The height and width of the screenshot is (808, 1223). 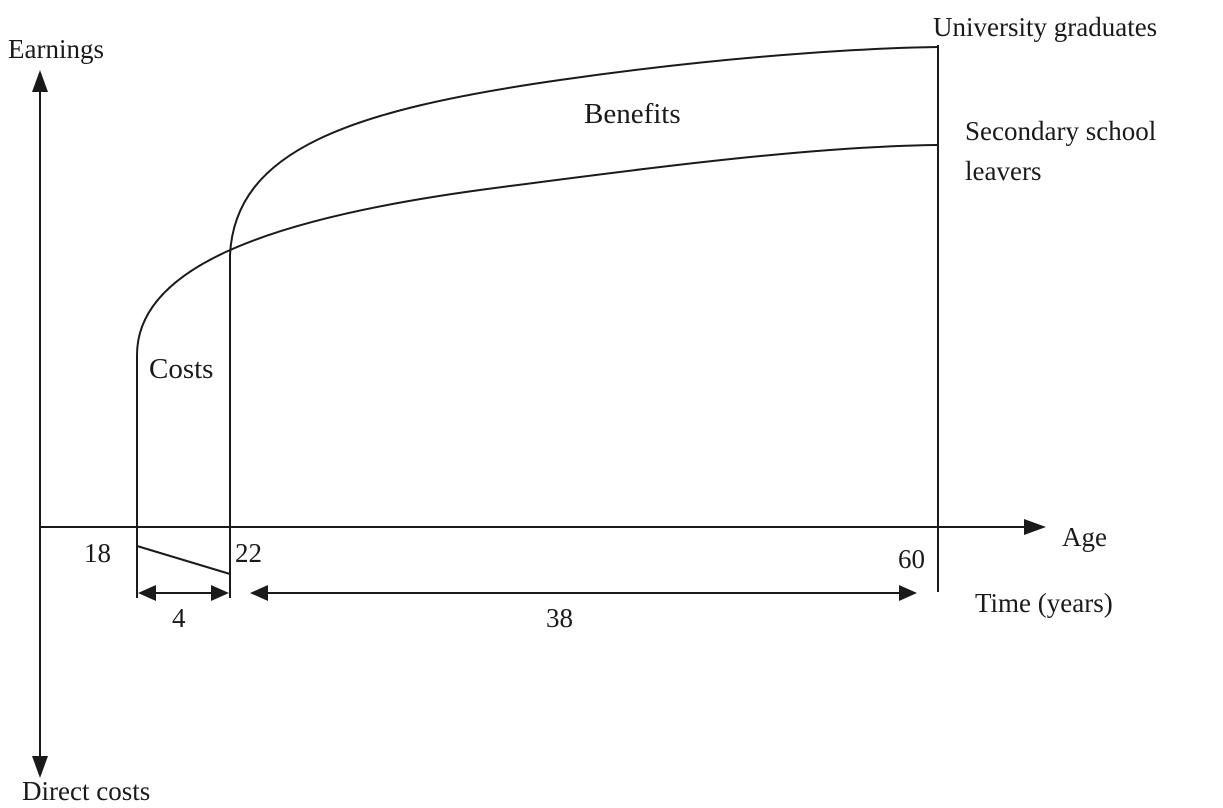 What do you see at coordinates (632, 114) in the screenshot?
I see `benefits-label: Benefits` at bounding box center [632, 114].